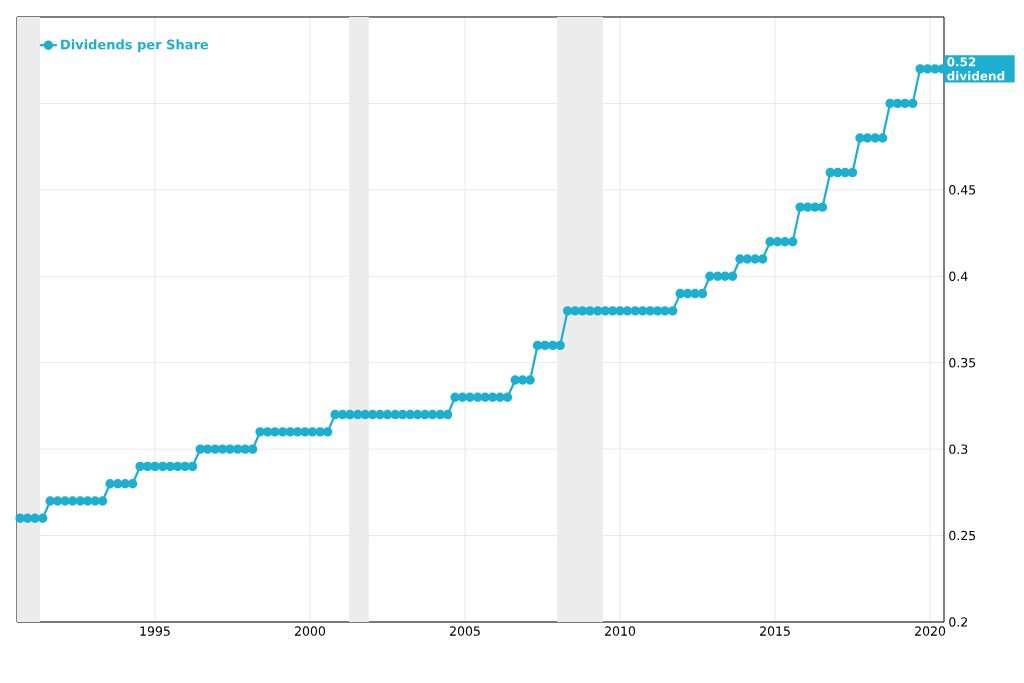  What do you see at coordinates (775, 631) in the screenshot?
I see `x-tick-label: 2015` at bounding box center [775, 631].